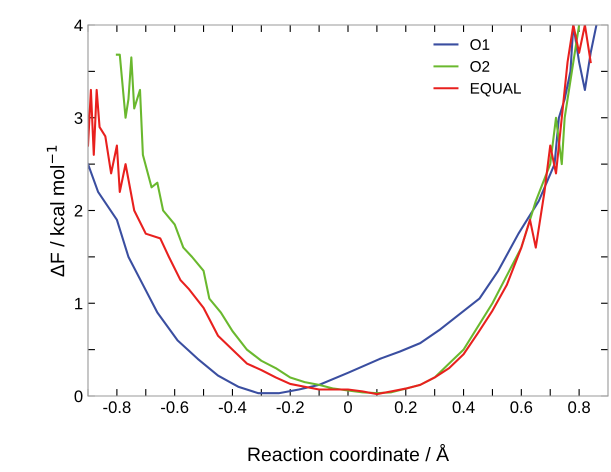 The height and width of the screenshot is (472, 611). What do you see at coordinates (78, 26) in the screenshot?
I see `y-tick-label: 4` at bounding box center [78, 26].